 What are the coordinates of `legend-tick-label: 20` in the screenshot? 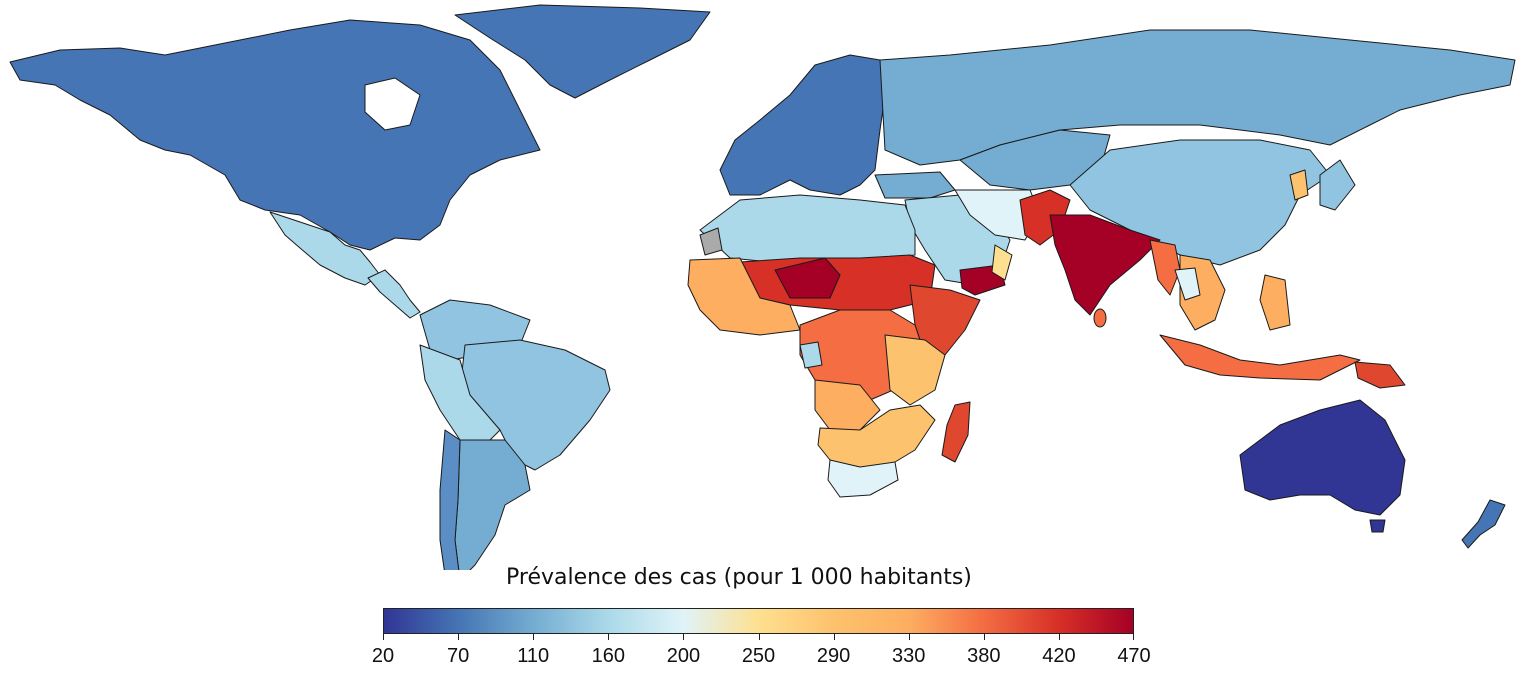 It's located at (383, 656).